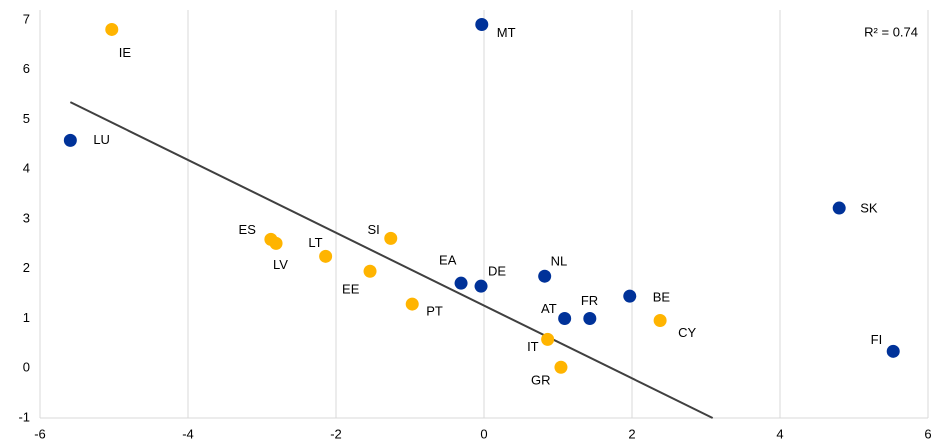 This screenshot has height=443, width=935. I want to click on point-label: NL, so click(559, 261).